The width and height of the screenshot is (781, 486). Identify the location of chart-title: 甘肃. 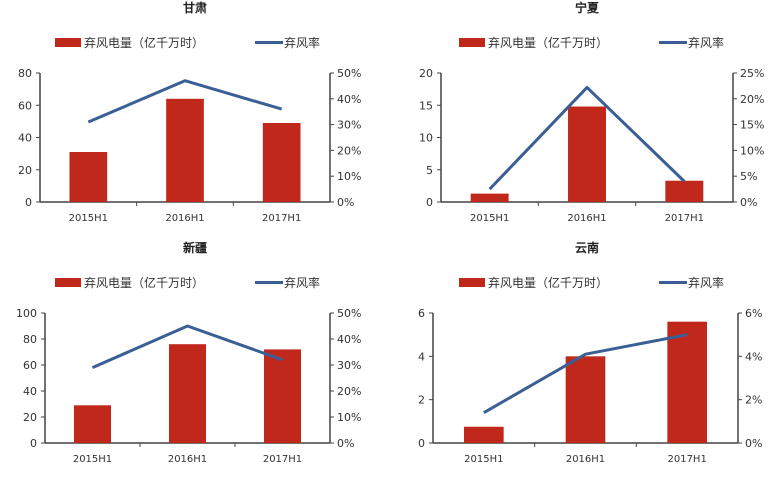
(195, 7).